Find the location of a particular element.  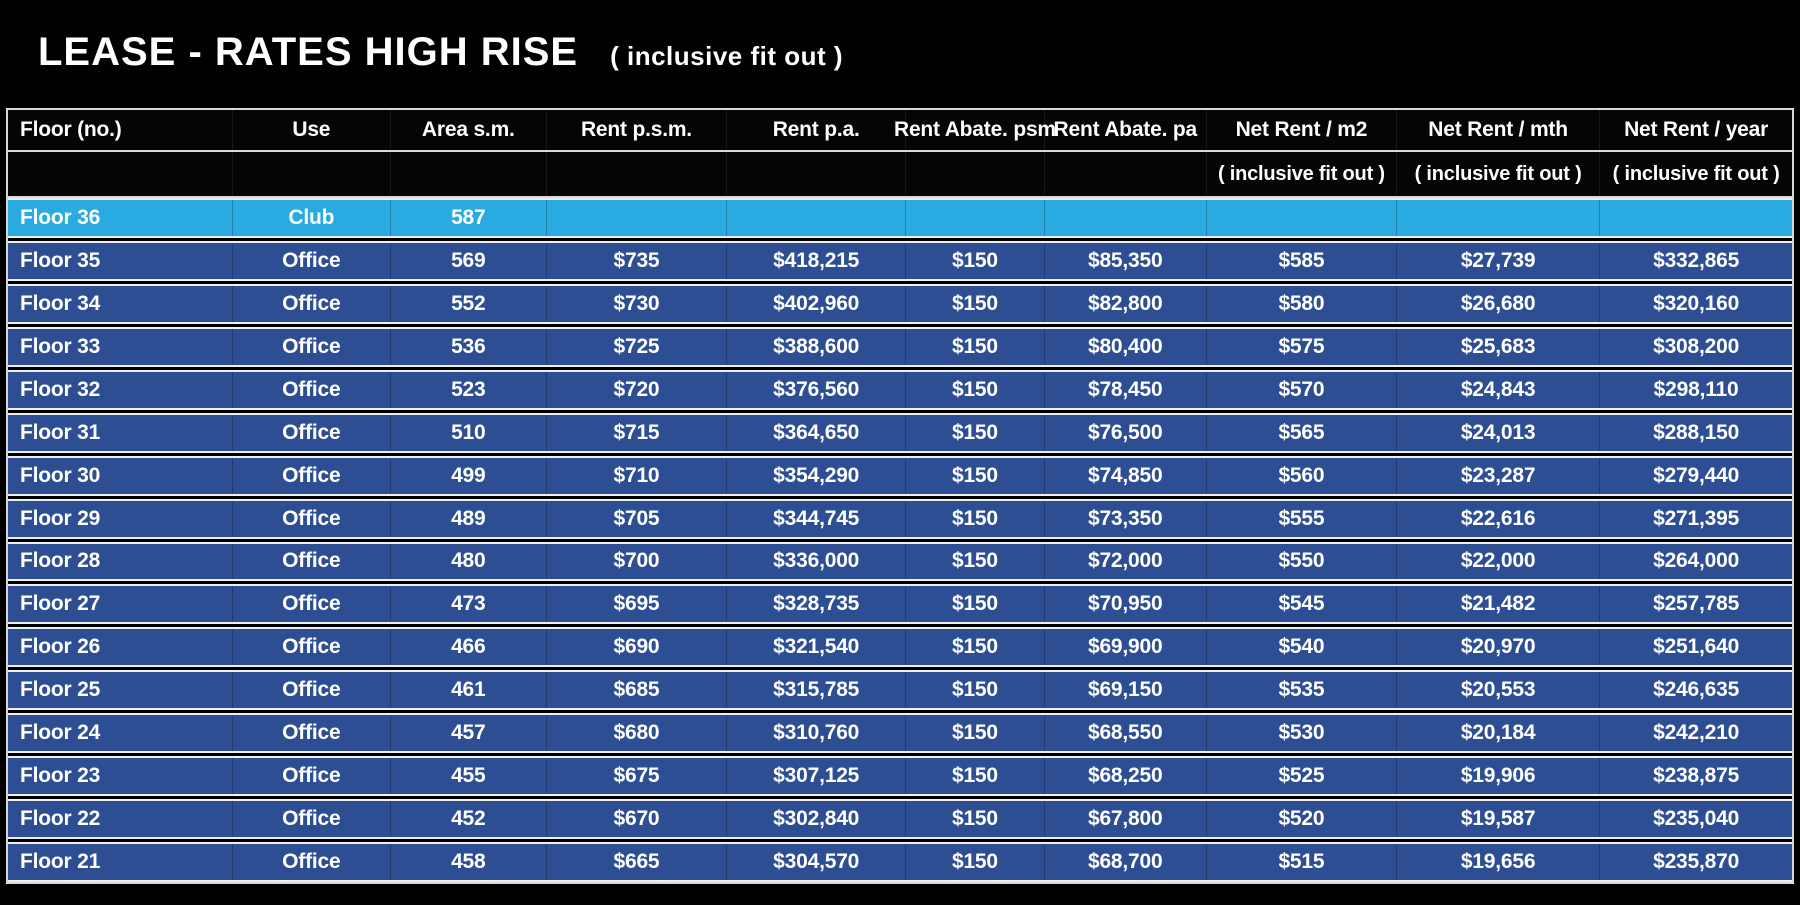

cell-rent-abate-pa: $67,800 is located at coordinates (1124, 819).